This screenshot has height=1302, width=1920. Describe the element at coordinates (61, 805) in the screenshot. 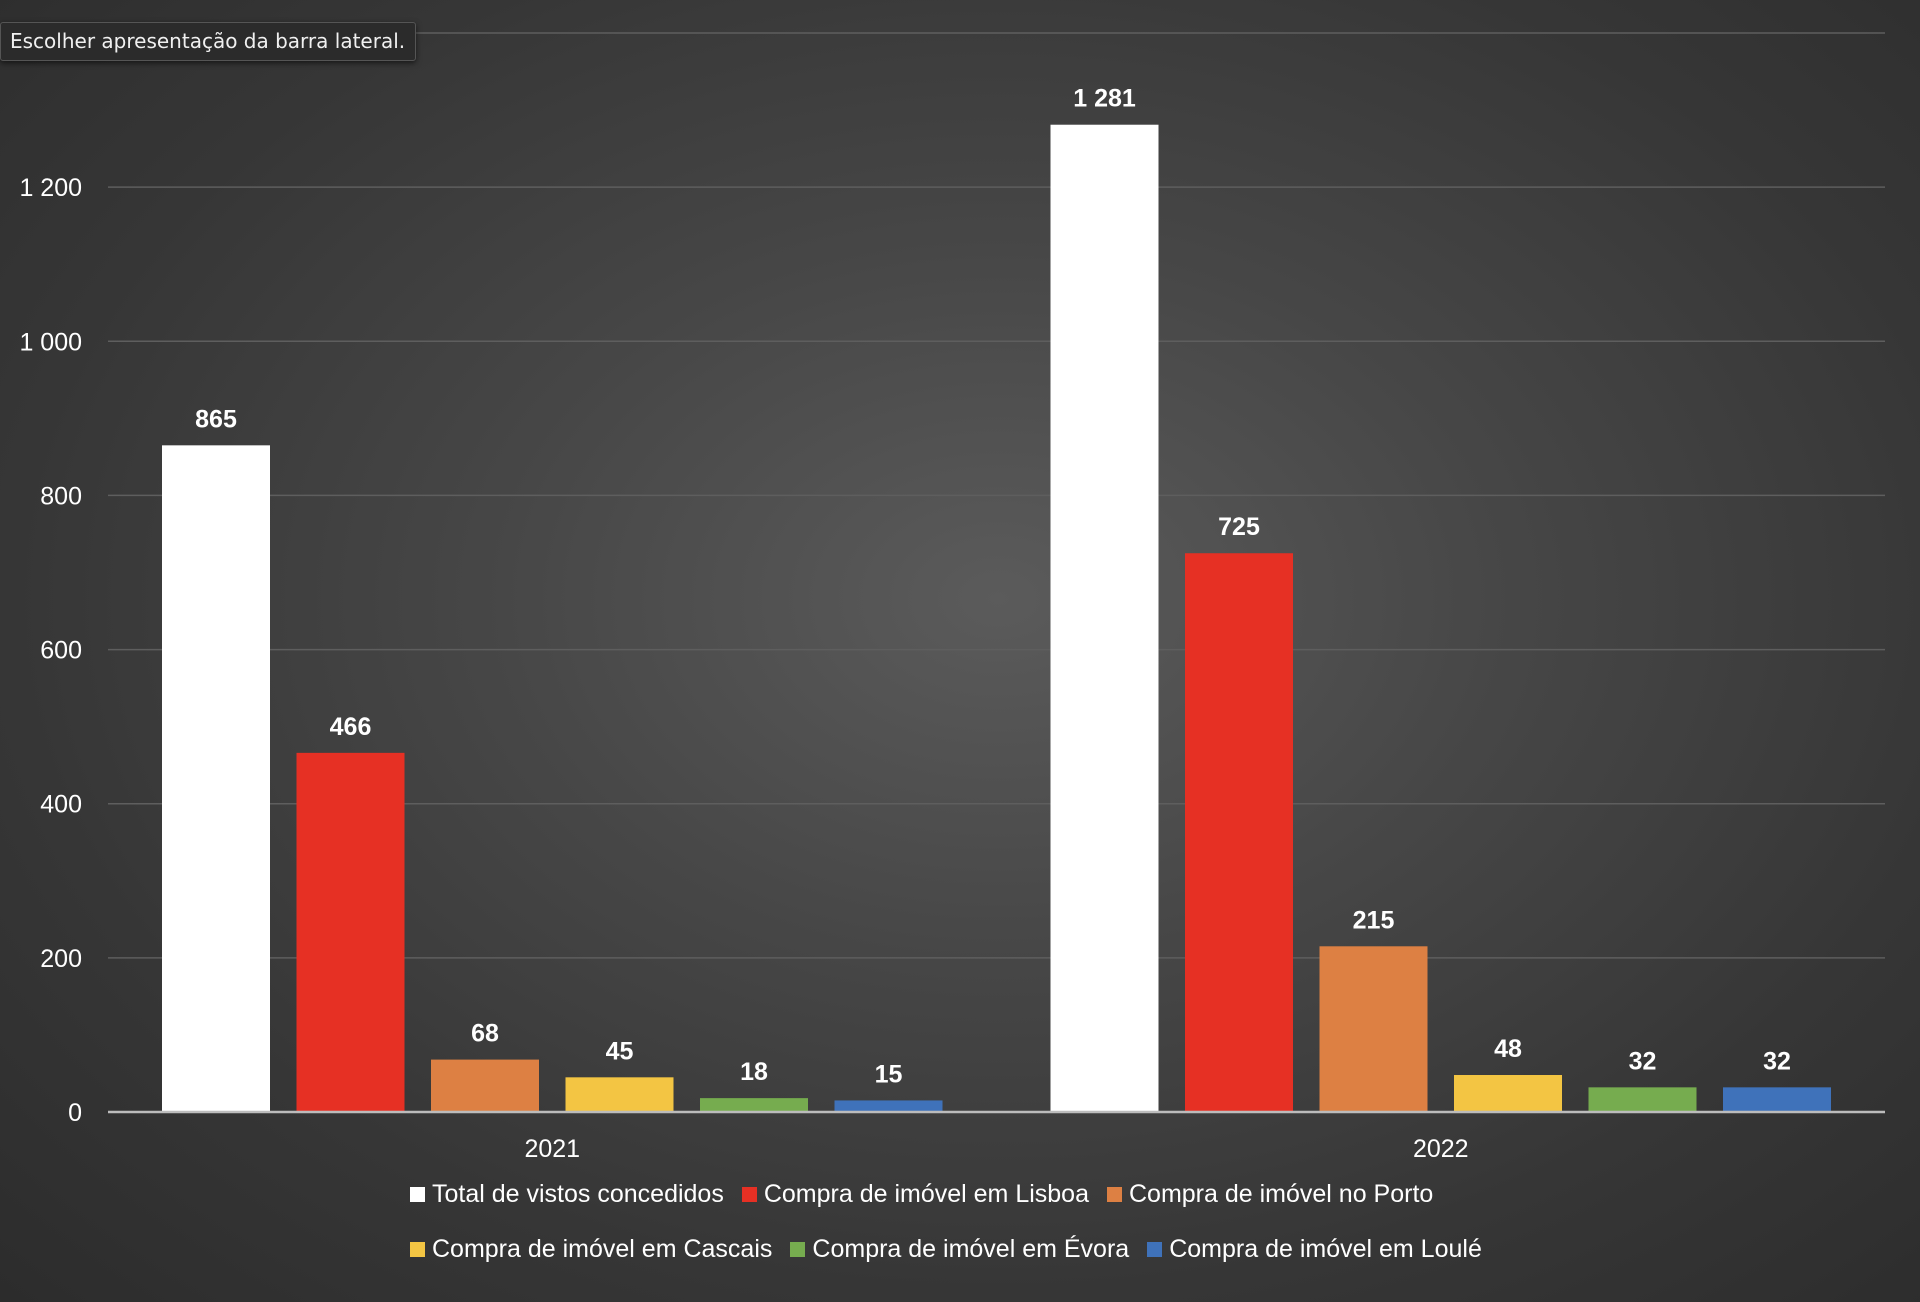

I see `y-tick-label: 400` at that location.